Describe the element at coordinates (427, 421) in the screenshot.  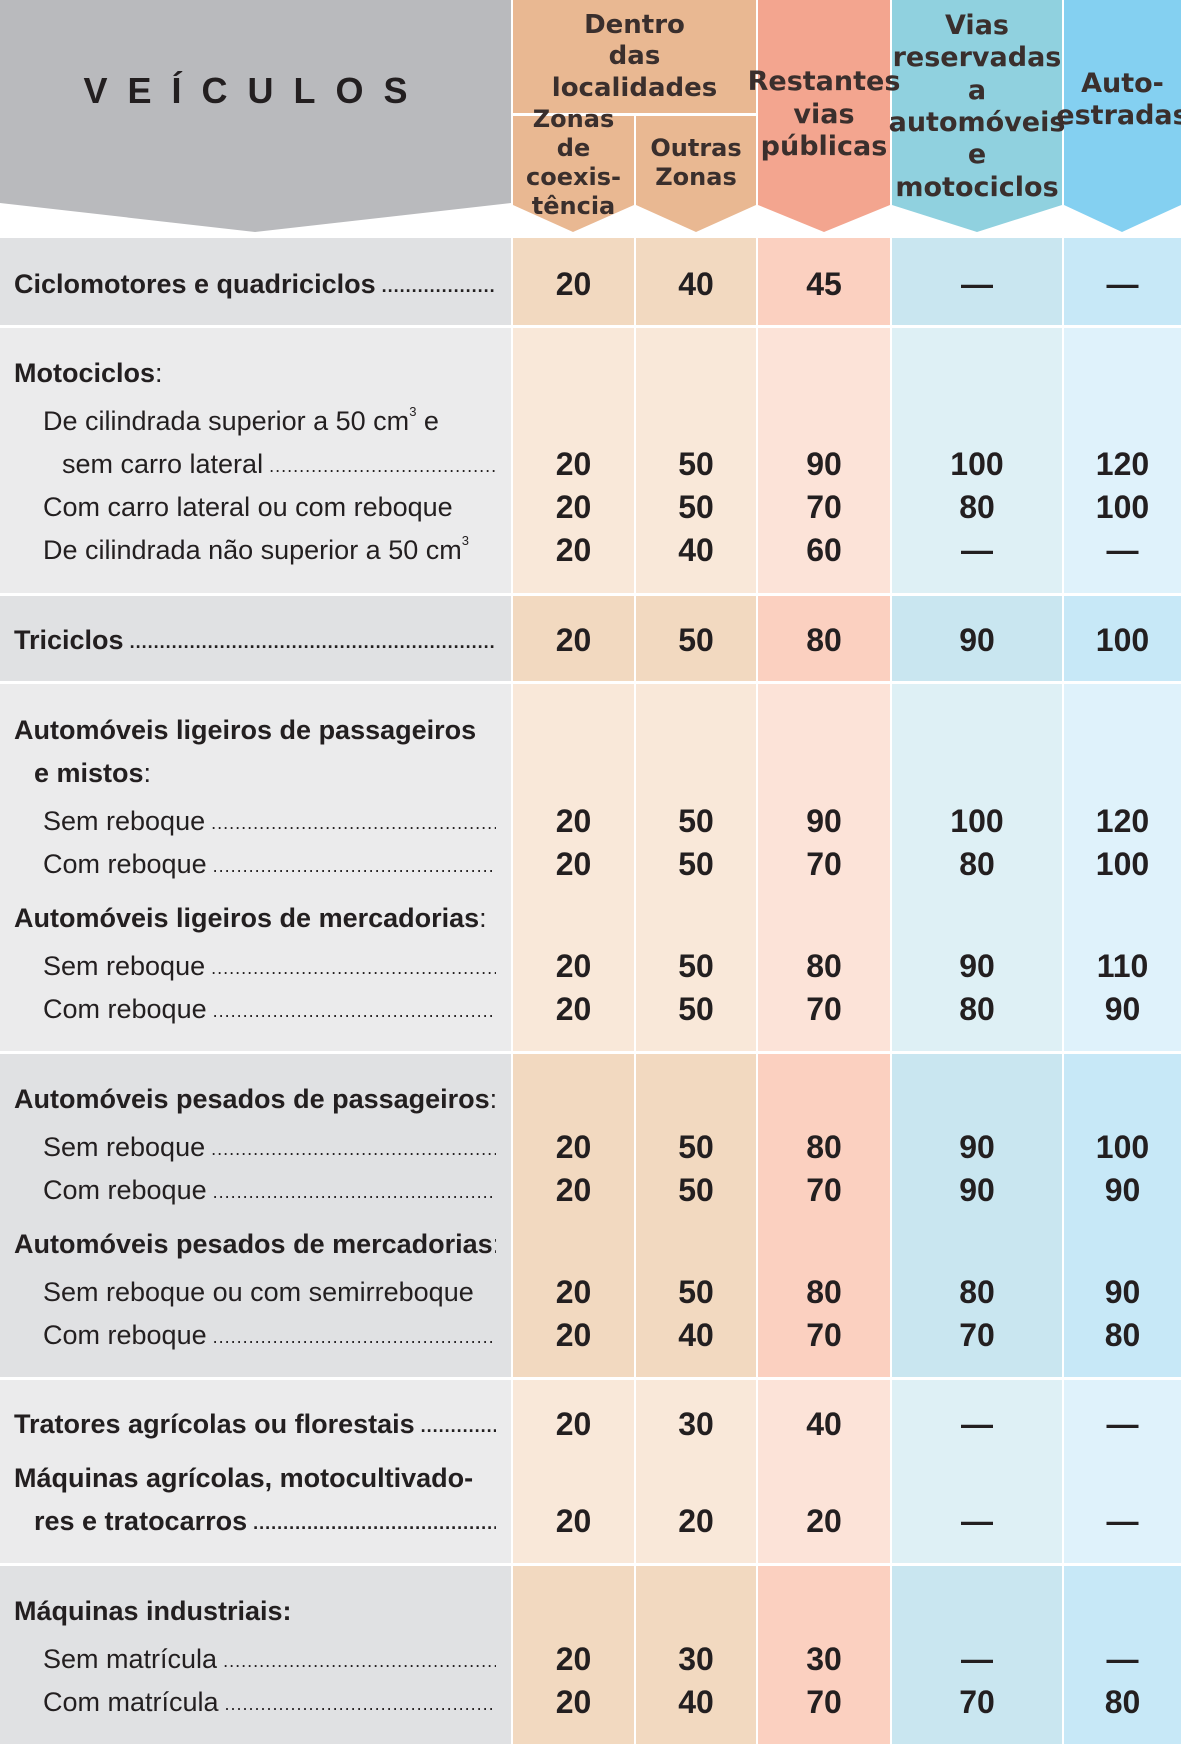
I see `row-label-suffix: e` at that location.